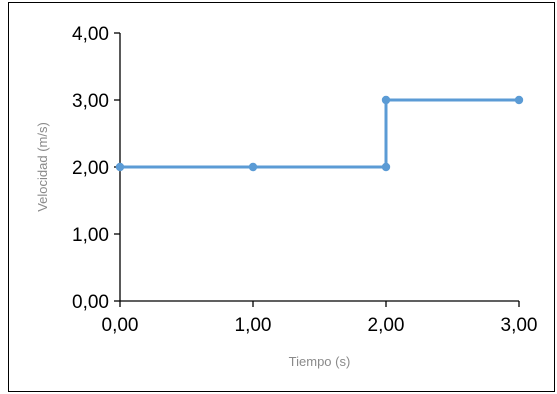 The width and height of the screenshot is (557, 394). I want to click on y-tick-label: 2,00, so click(90, 168).